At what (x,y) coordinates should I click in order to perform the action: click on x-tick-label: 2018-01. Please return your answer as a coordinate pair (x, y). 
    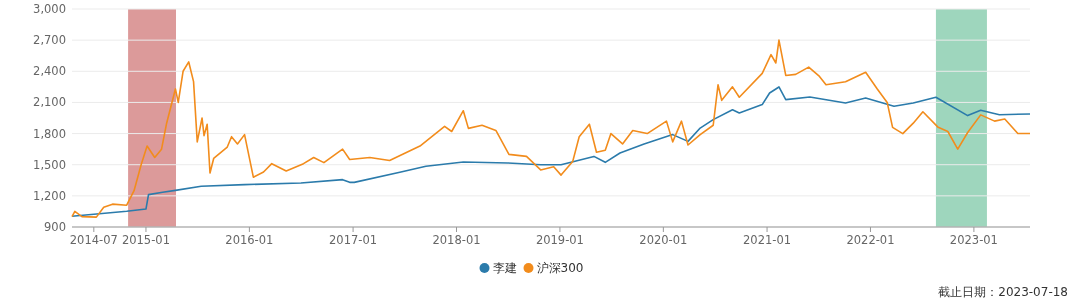
    Looking at the image, I should click on (456, 240).